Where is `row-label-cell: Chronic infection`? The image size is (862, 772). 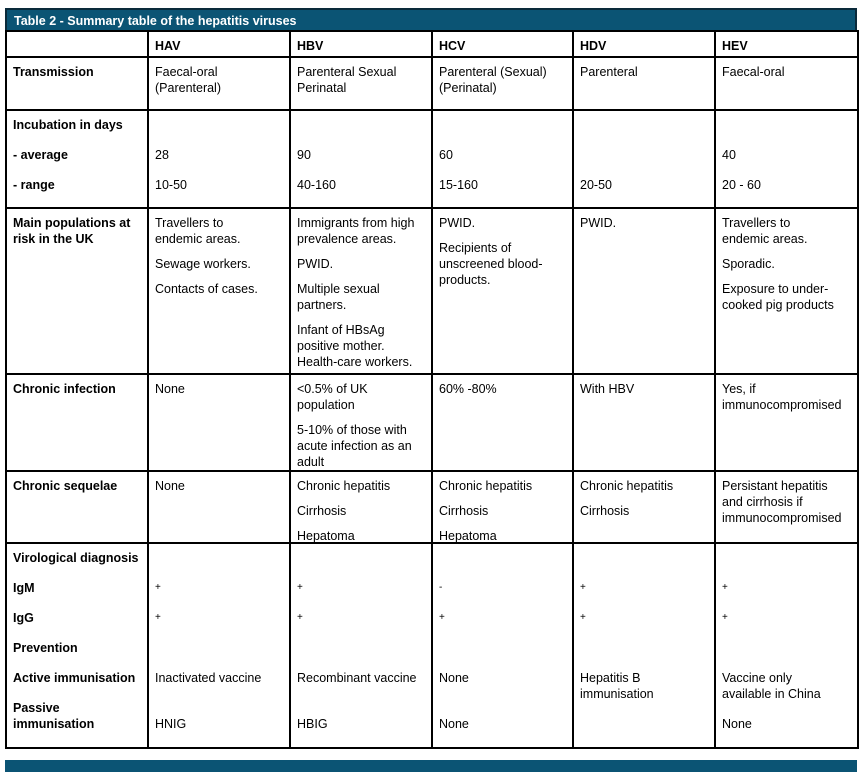 row-label-cell: Chronic infection is located at coordinates (77, 422).